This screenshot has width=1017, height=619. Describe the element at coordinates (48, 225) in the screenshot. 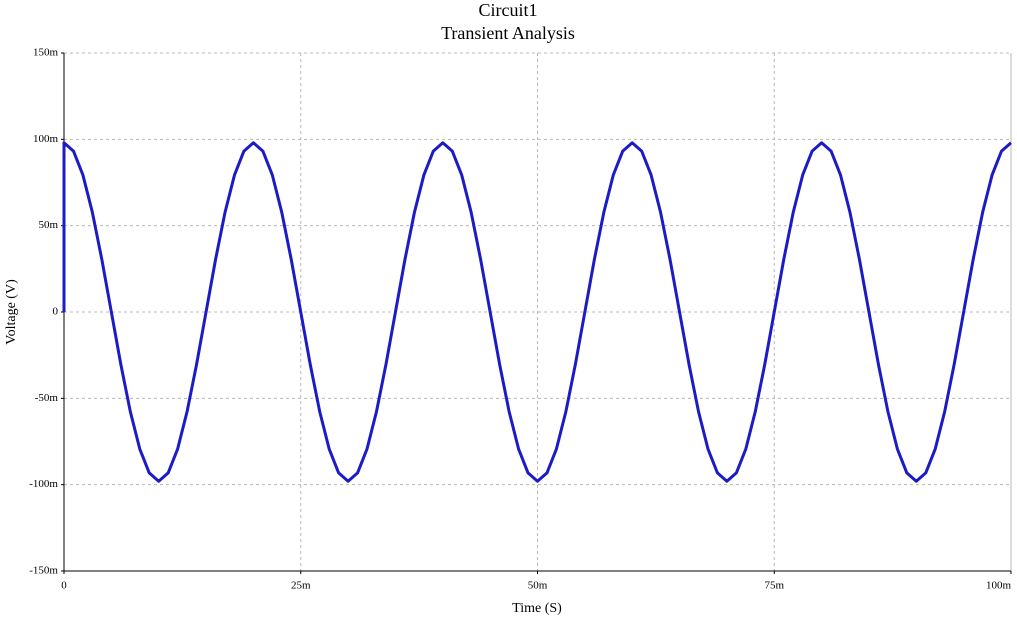

I see `y-tick-label: 50m` at that location.